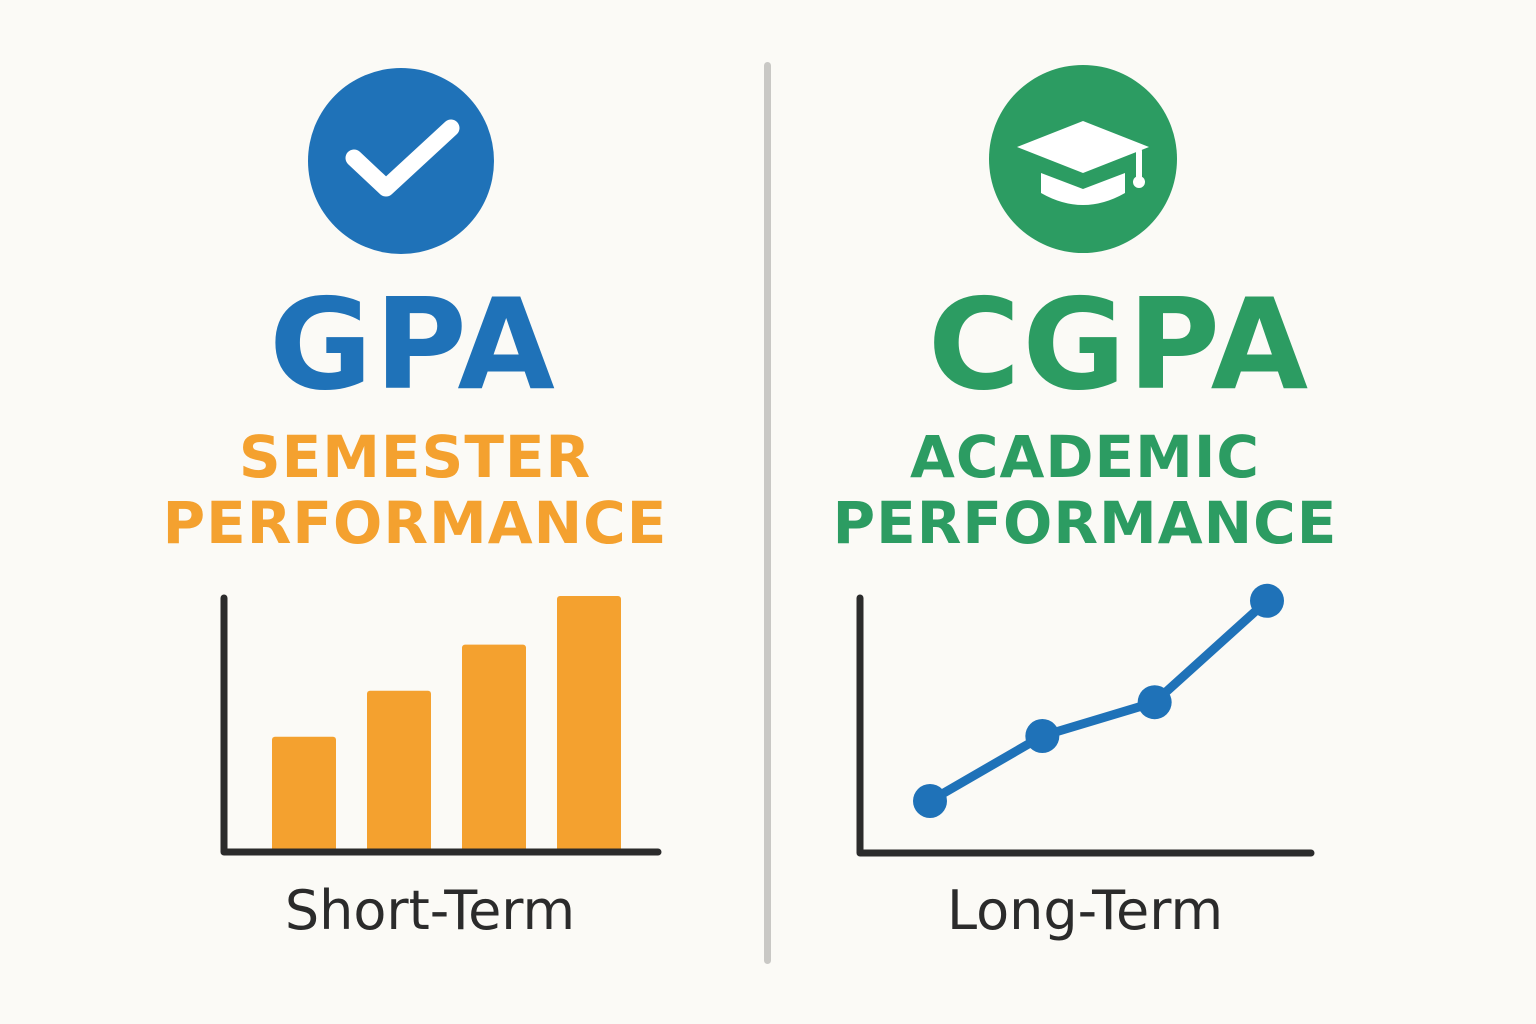 This screenshot has height=1024, width=1536. What do you see at coordinates (767, 513) in the screenshot?
I see `center-divider` at bounding box center [767, 513].